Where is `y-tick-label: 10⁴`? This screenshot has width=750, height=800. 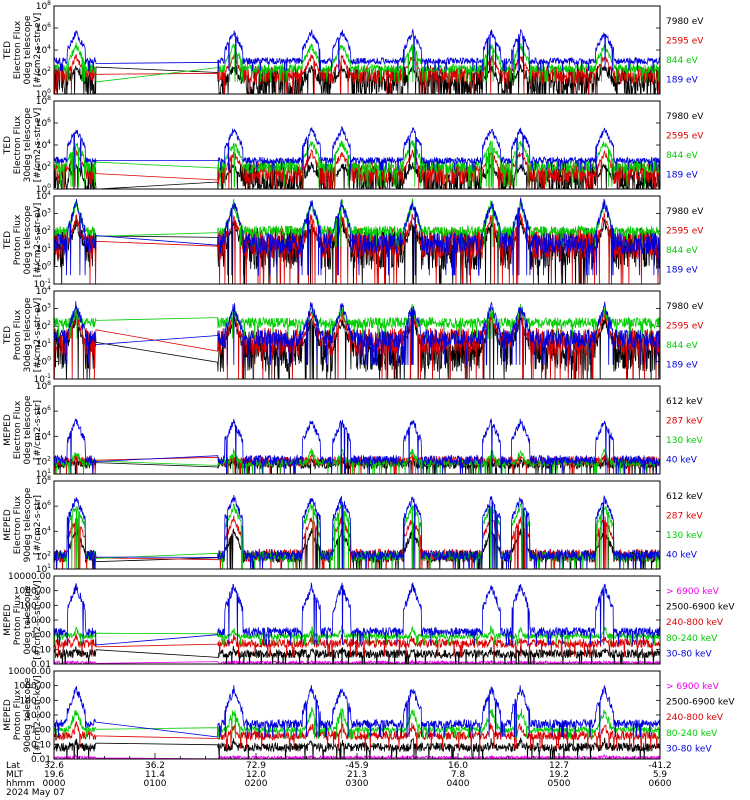
y-tick-label: 10⁴ is located at coordinates (43, 196).